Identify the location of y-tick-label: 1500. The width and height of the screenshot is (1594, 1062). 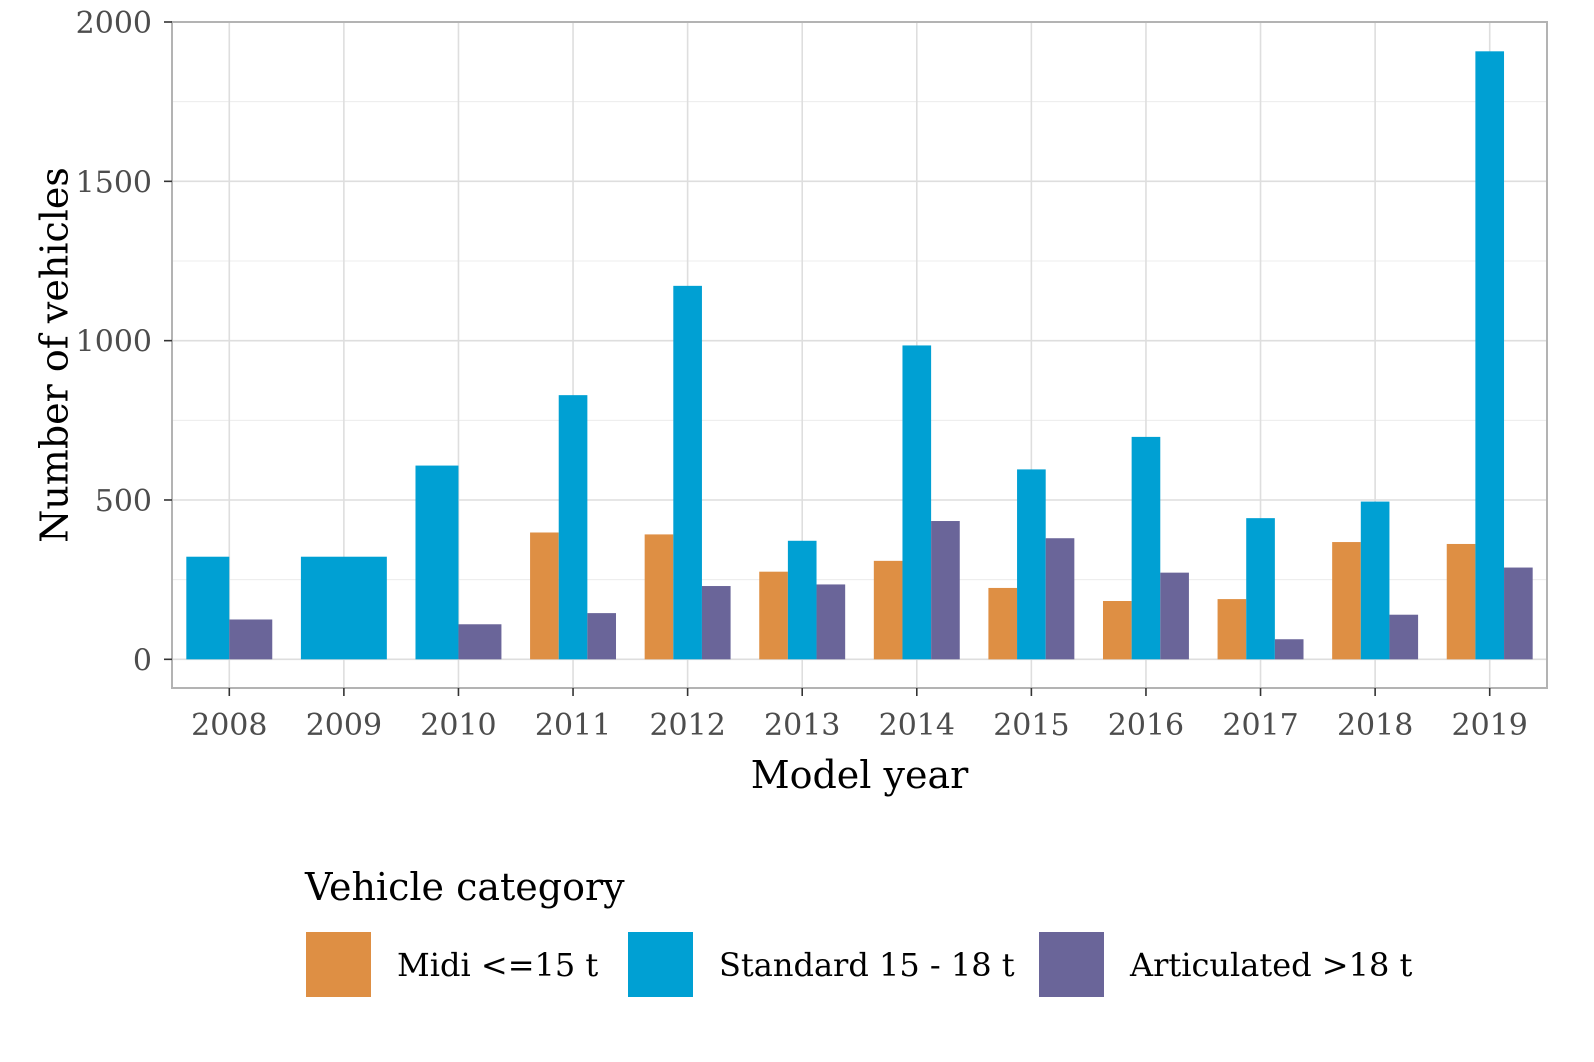
(114, 182).